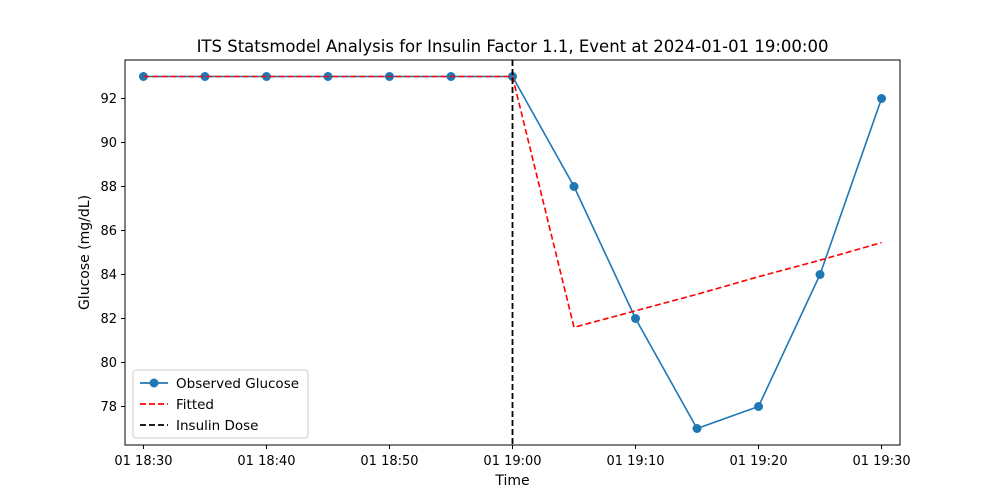  What do you see at coordinates (108, 187) in the screenshot?
I see `y-tick-label: 88` at bounding box center [108, 187].